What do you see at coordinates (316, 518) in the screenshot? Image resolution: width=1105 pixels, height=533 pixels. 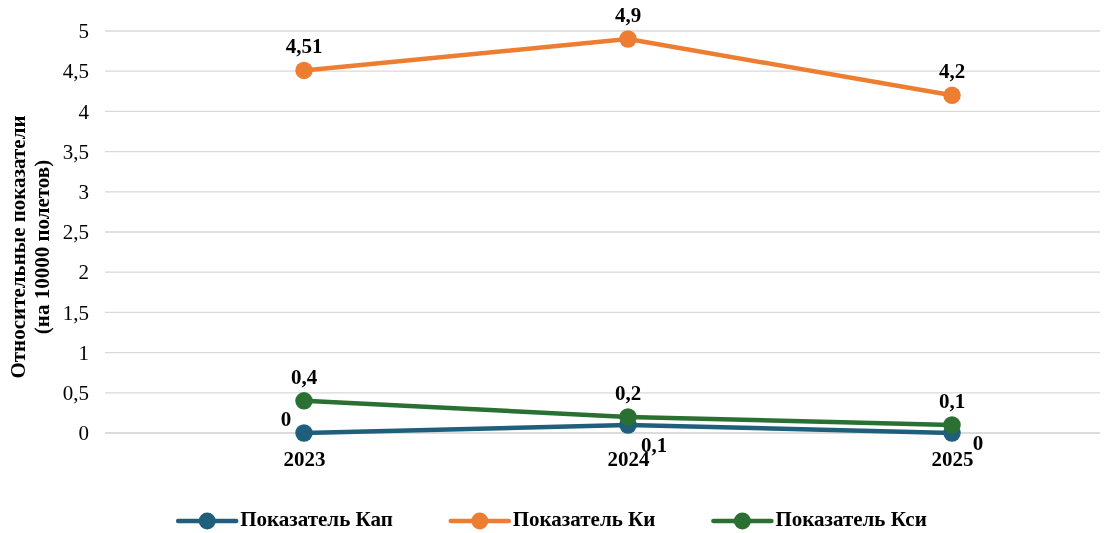 I see `legend-label: Показатель Кап` at bounding box center [316, 518].